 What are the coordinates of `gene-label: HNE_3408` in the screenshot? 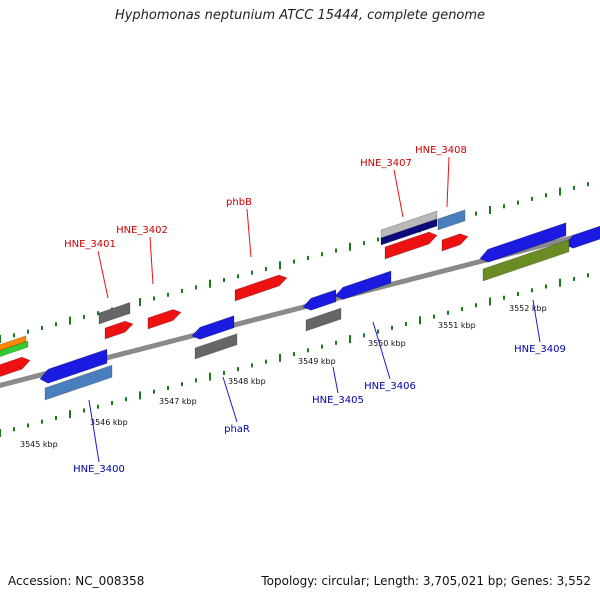 It's located at (441, 150).